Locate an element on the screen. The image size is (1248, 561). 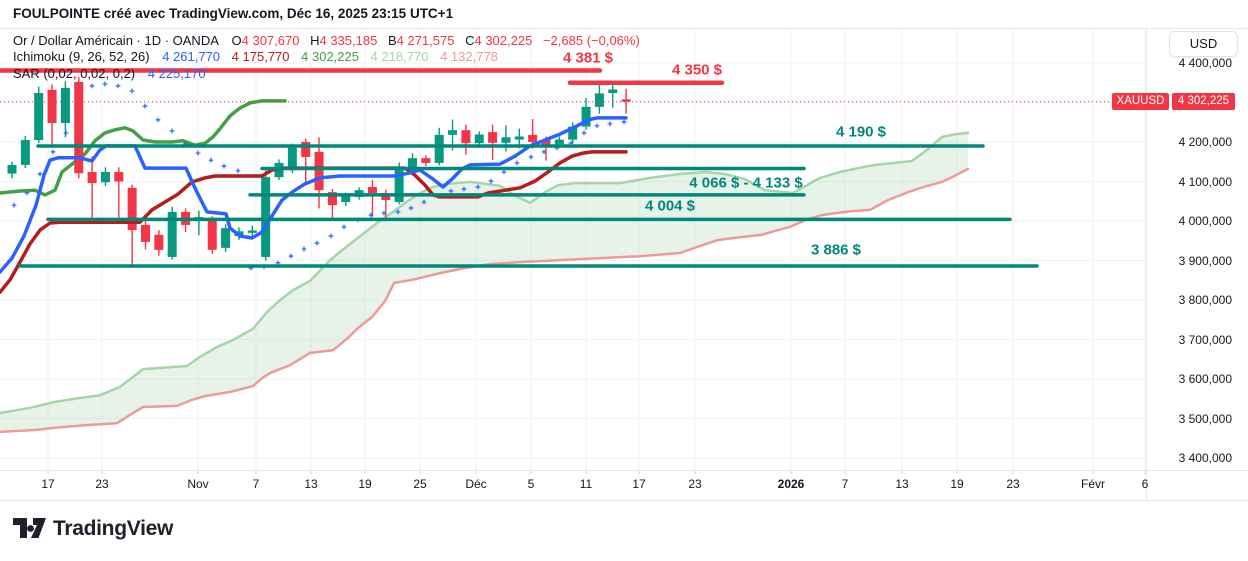
price-axis-tick: 3 500,000 is located at coordinates (1205, 418).